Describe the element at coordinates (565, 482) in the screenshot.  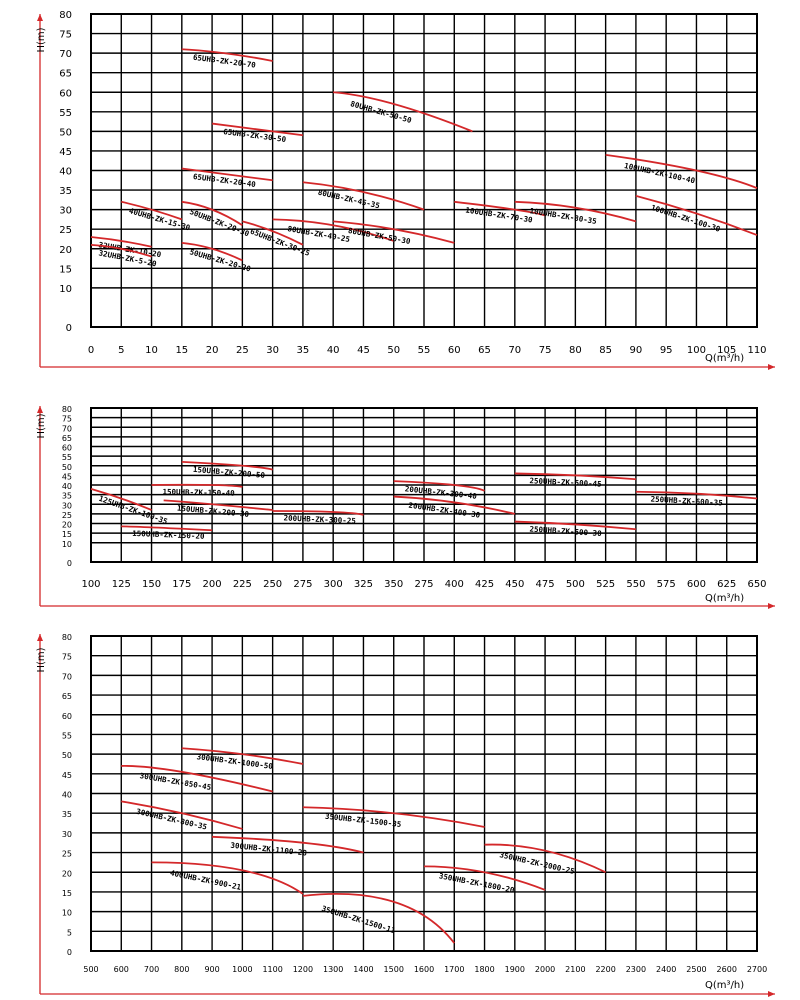
I see `curve-label: 250UHB-ZK-500-45` at that location.